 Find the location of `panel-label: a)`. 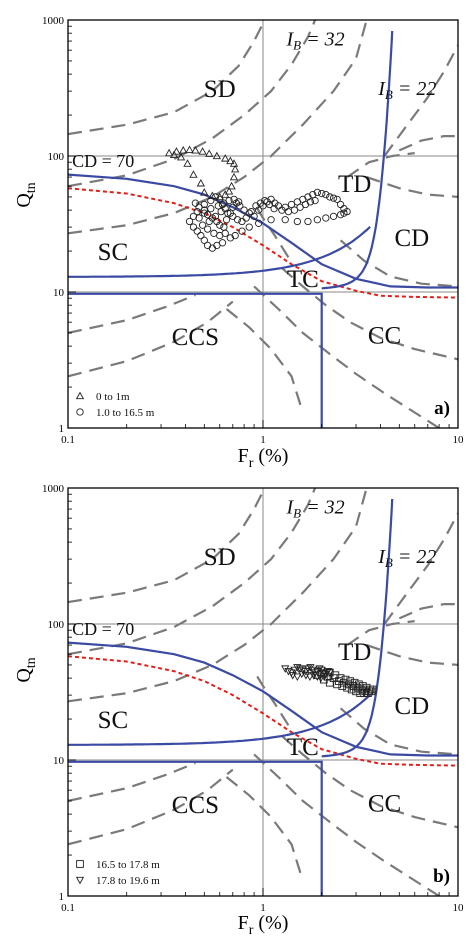

panel-label: a) is located at coordinates (442, 408).